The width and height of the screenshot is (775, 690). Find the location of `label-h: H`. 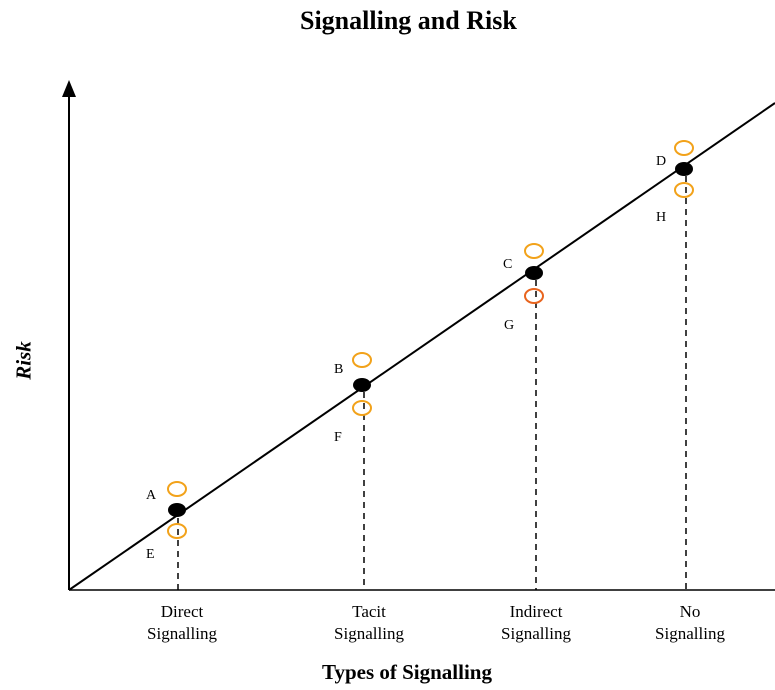

label-h: H is located at coordinates (661, 217).